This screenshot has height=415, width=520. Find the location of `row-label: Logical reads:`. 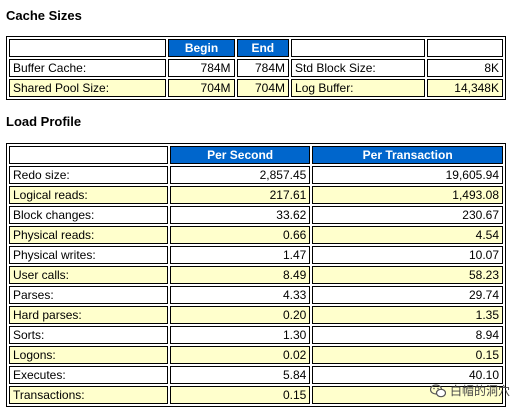

row-label: Logical reads: is located at coordinates (88, 195).